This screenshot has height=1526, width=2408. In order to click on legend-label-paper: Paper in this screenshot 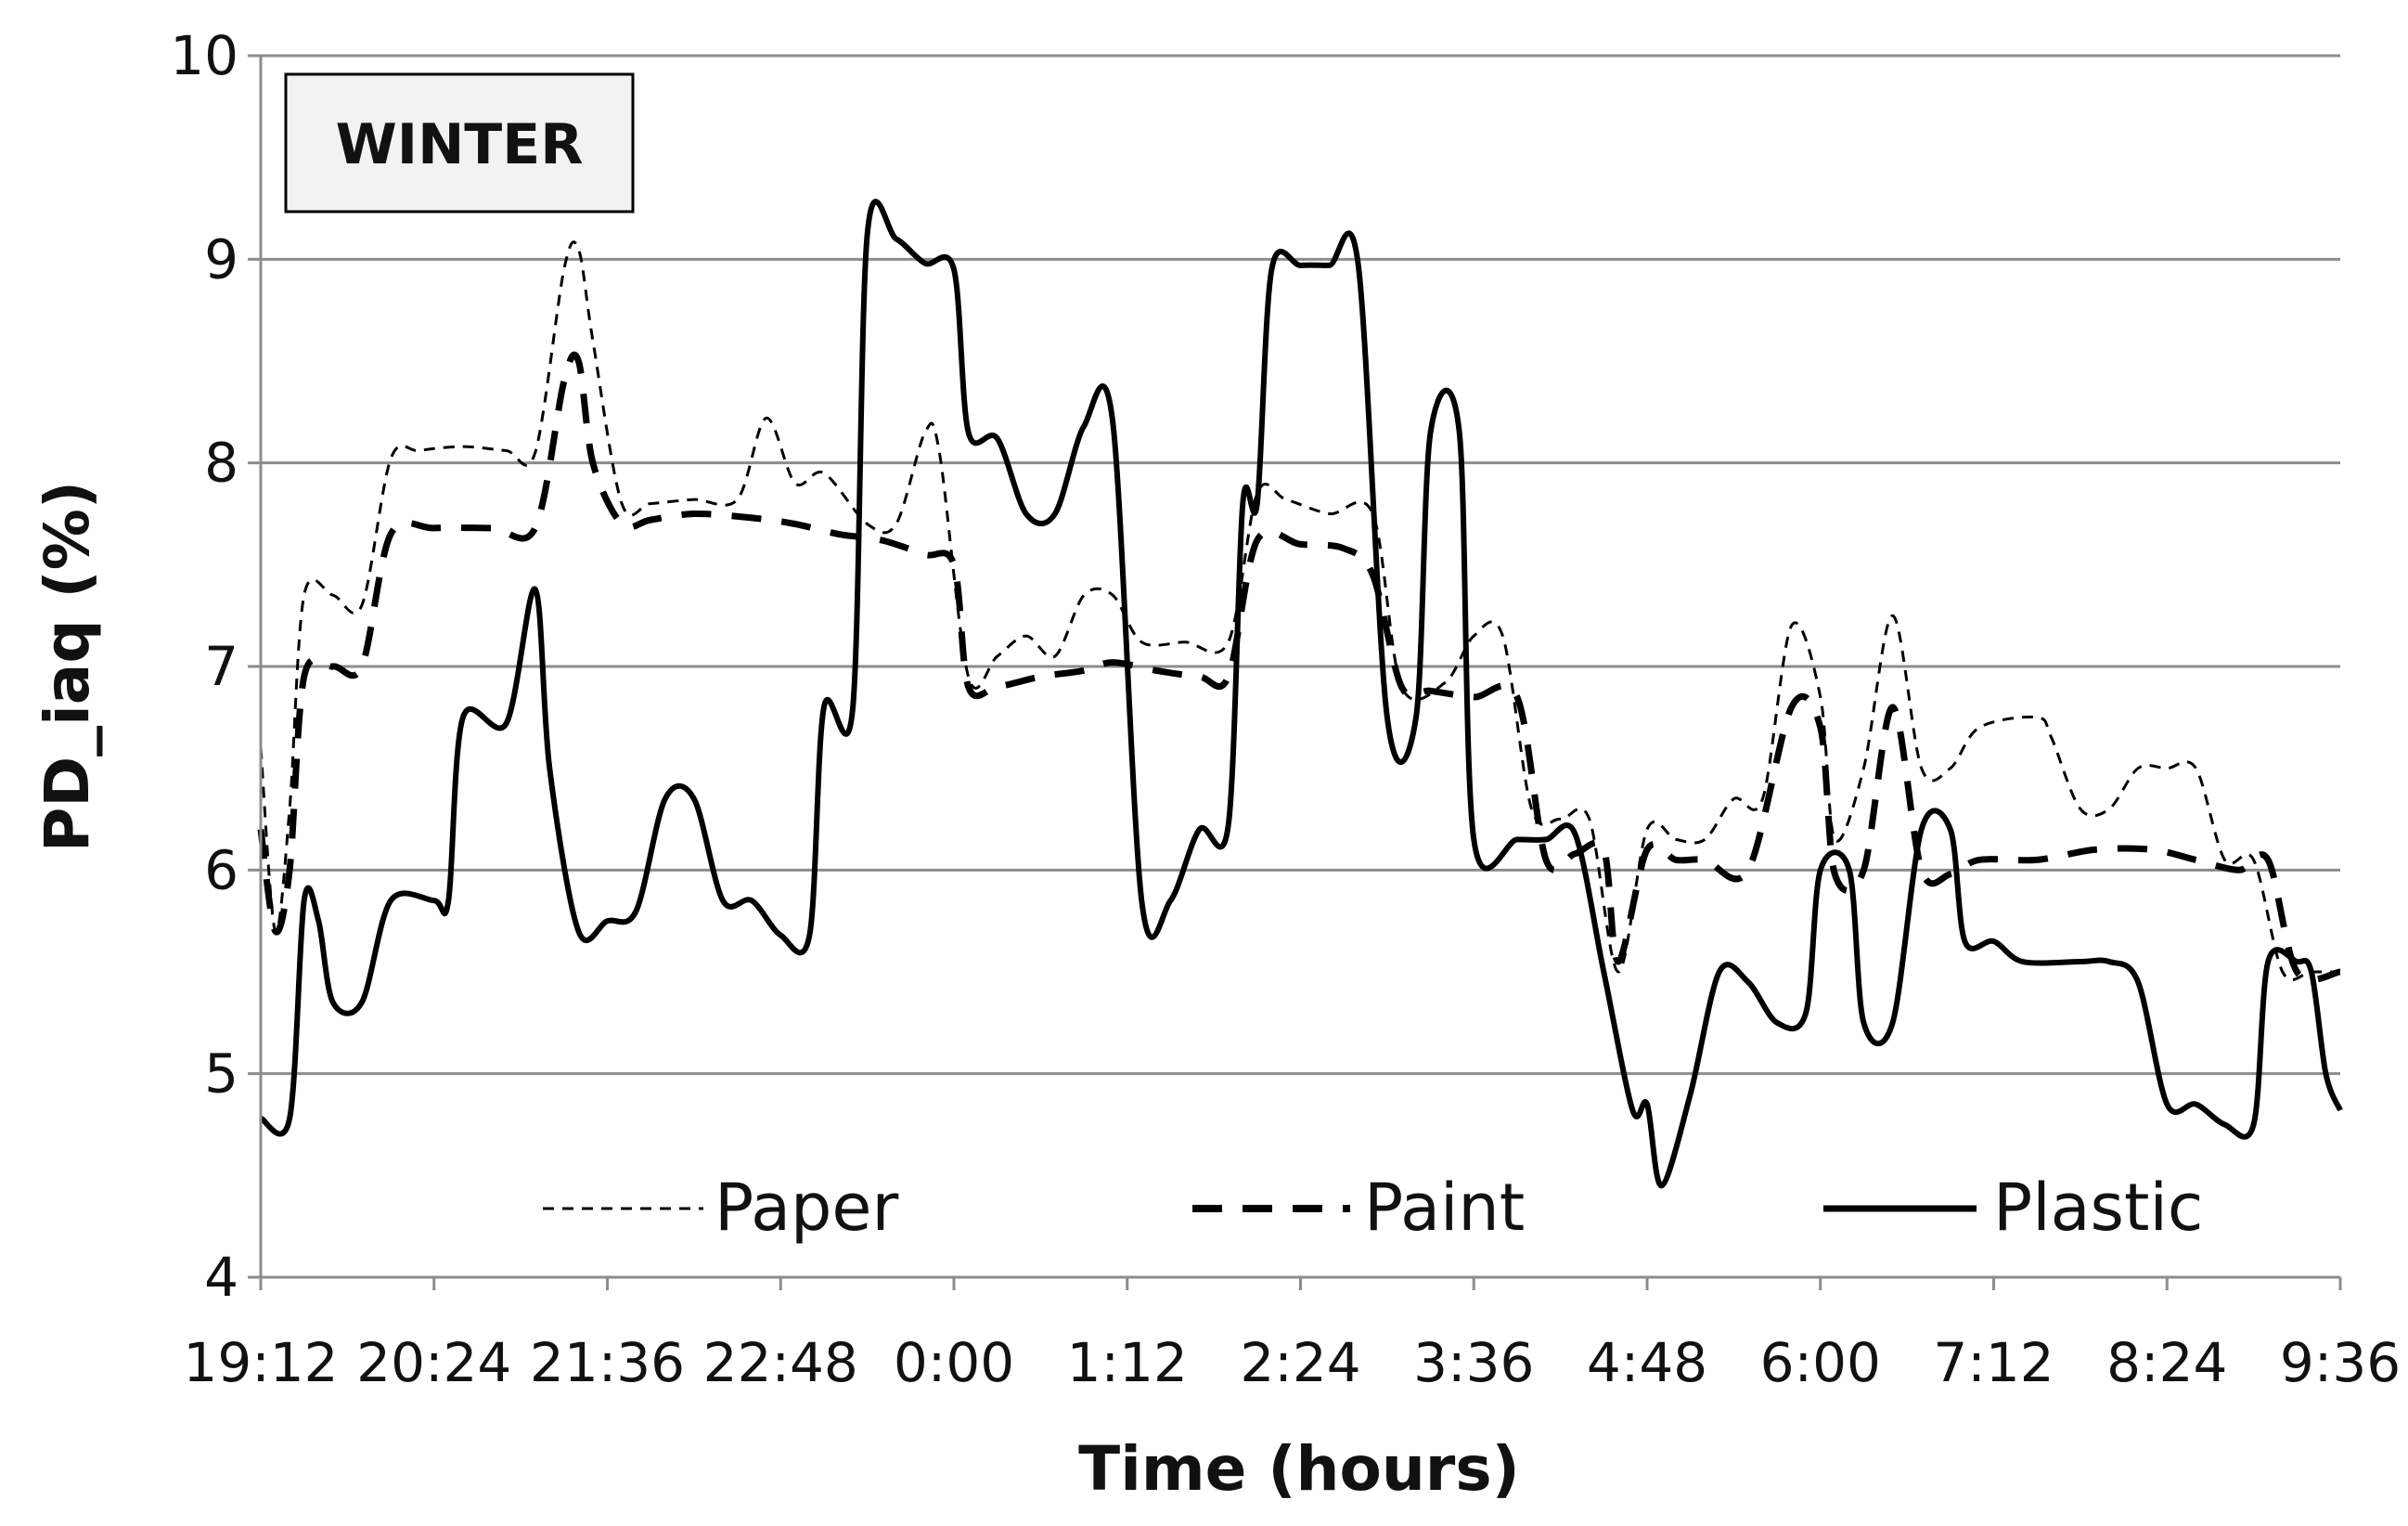, I will do `click(807, 1208)`.